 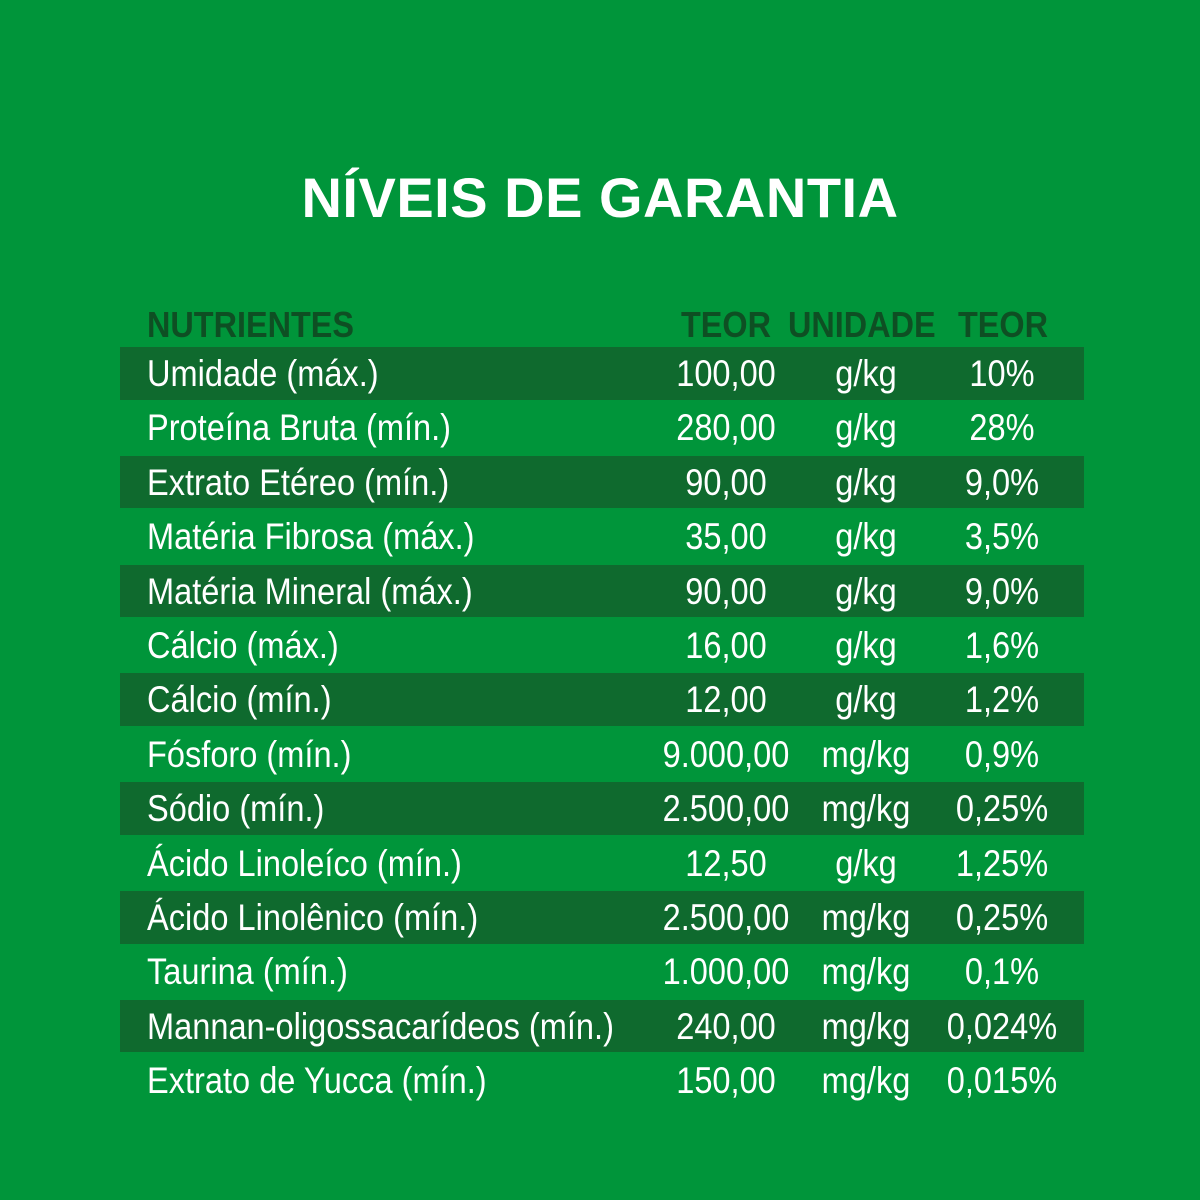 I want to click on table-row: Umidade (máx.) 100,00 g/kg 10%, so click(x=602, y=373).